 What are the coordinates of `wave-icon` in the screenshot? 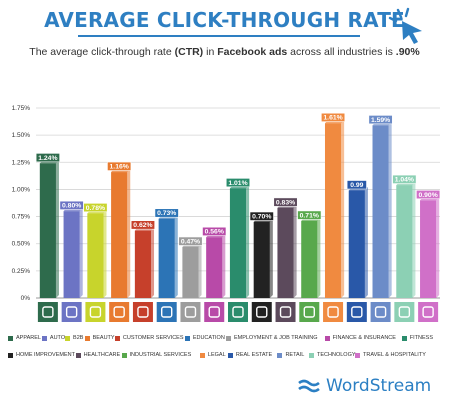 It's located at (309, 386).